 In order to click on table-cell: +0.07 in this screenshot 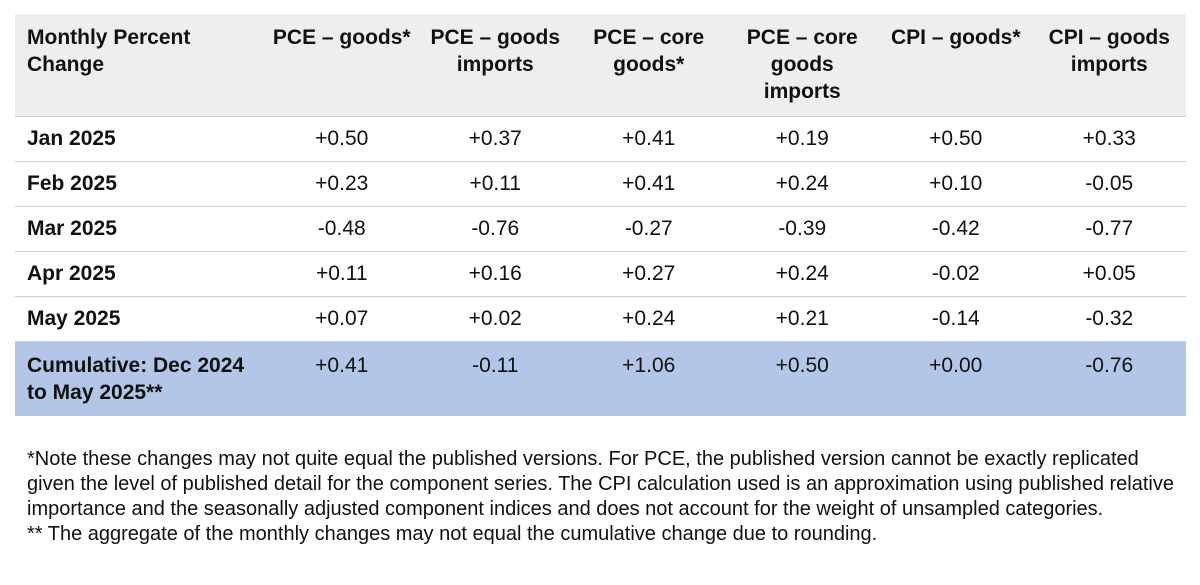, I will do `click(342, 319)`.